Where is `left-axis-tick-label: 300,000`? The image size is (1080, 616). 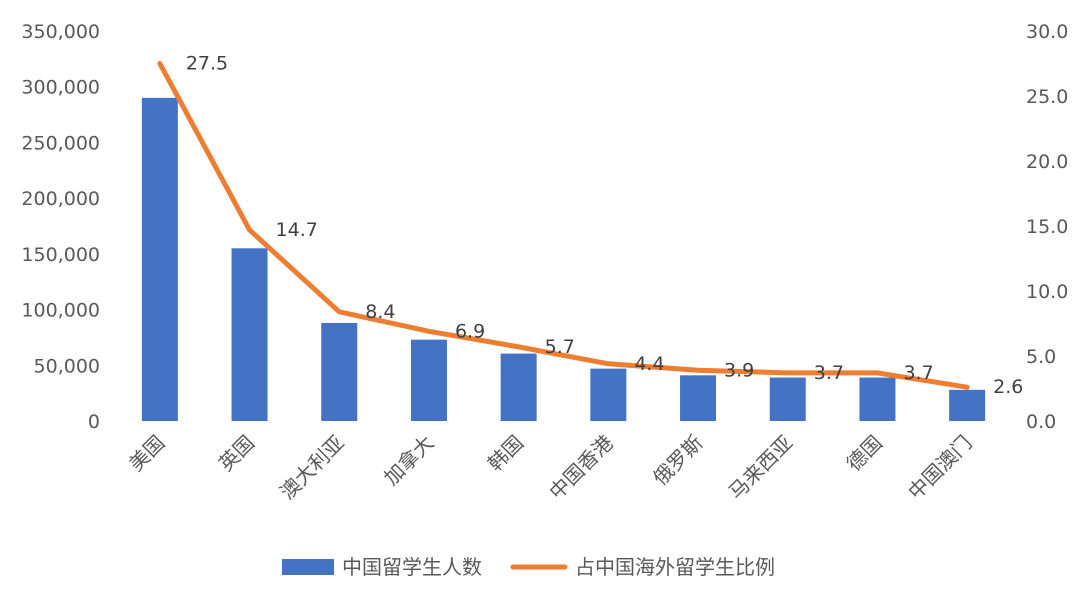 left-axis-tick-label: 300,000 is located at coordinates (60, 88).